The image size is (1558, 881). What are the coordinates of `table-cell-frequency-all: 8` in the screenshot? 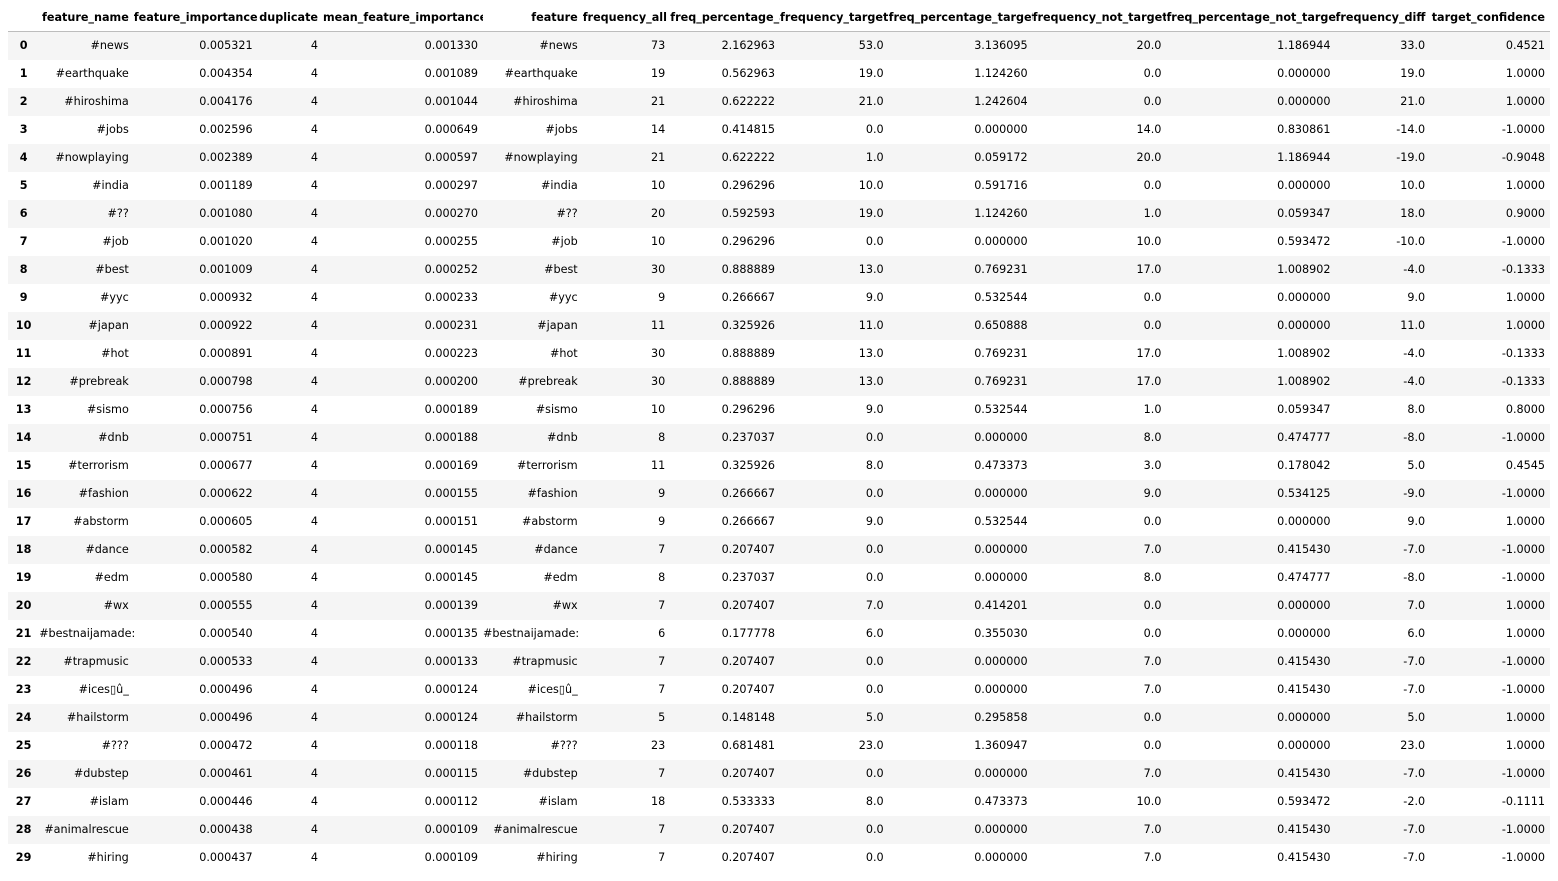 It's located at (662, 437).